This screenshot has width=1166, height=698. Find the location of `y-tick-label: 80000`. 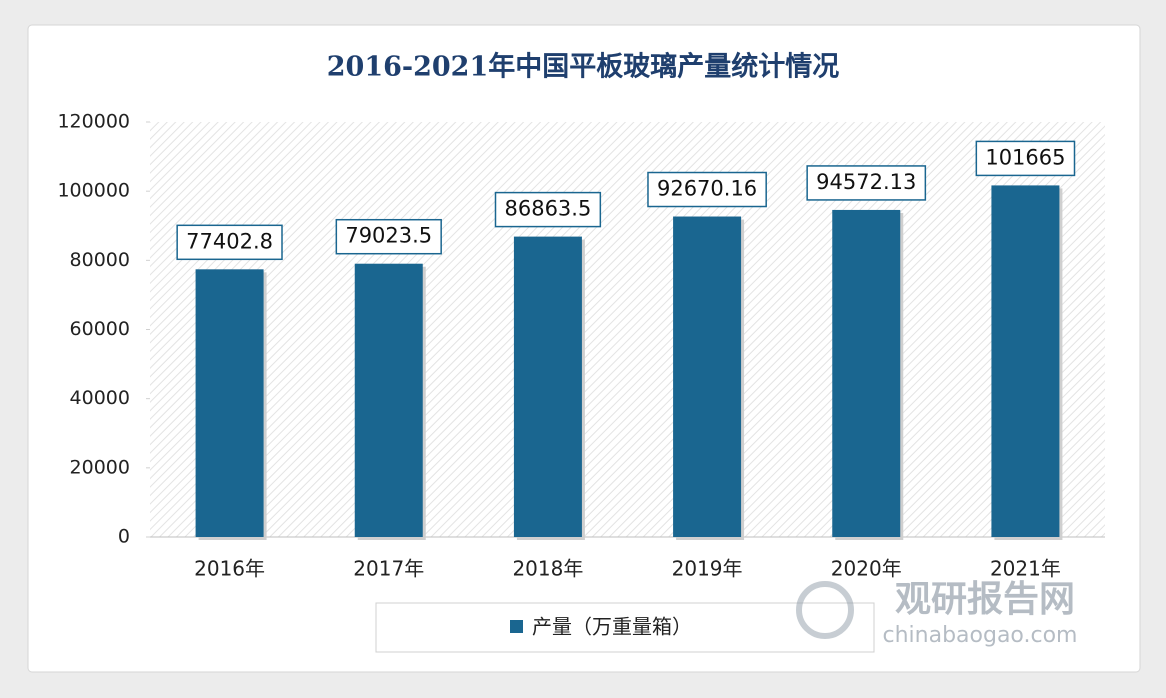

y-tick-label: 80000 is located at coordinates (100, 260).